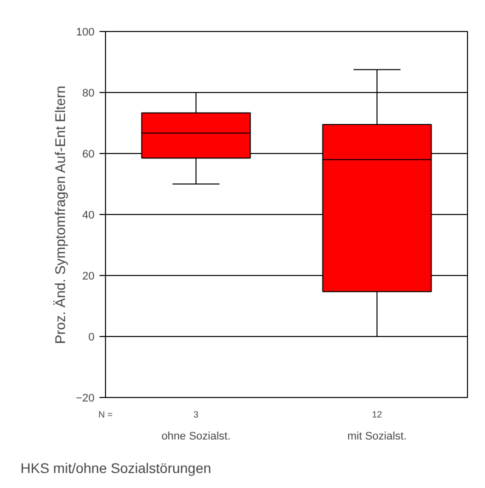  Describe the element at coordinates (116, 468) in the screenshot. I see `x-axis-title: HKS mit/ohne Sozialstörungen` at that location.